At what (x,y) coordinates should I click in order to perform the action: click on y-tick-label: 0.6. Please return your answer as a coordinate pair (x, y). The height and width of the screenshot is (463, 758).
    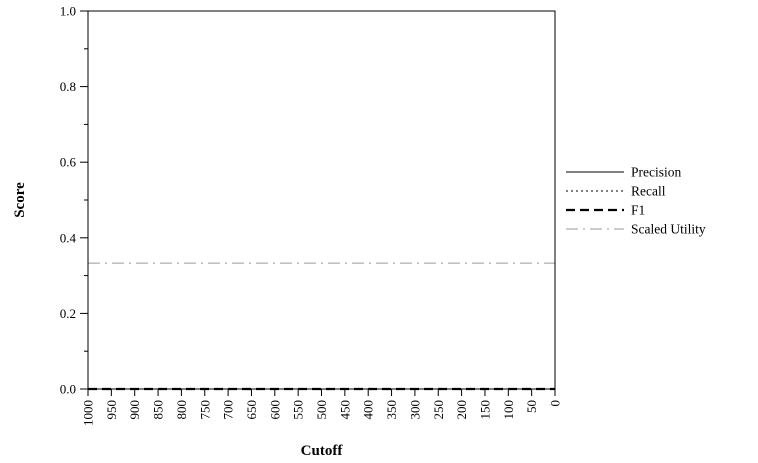
    Looking at the image, I should click on (68, 162).